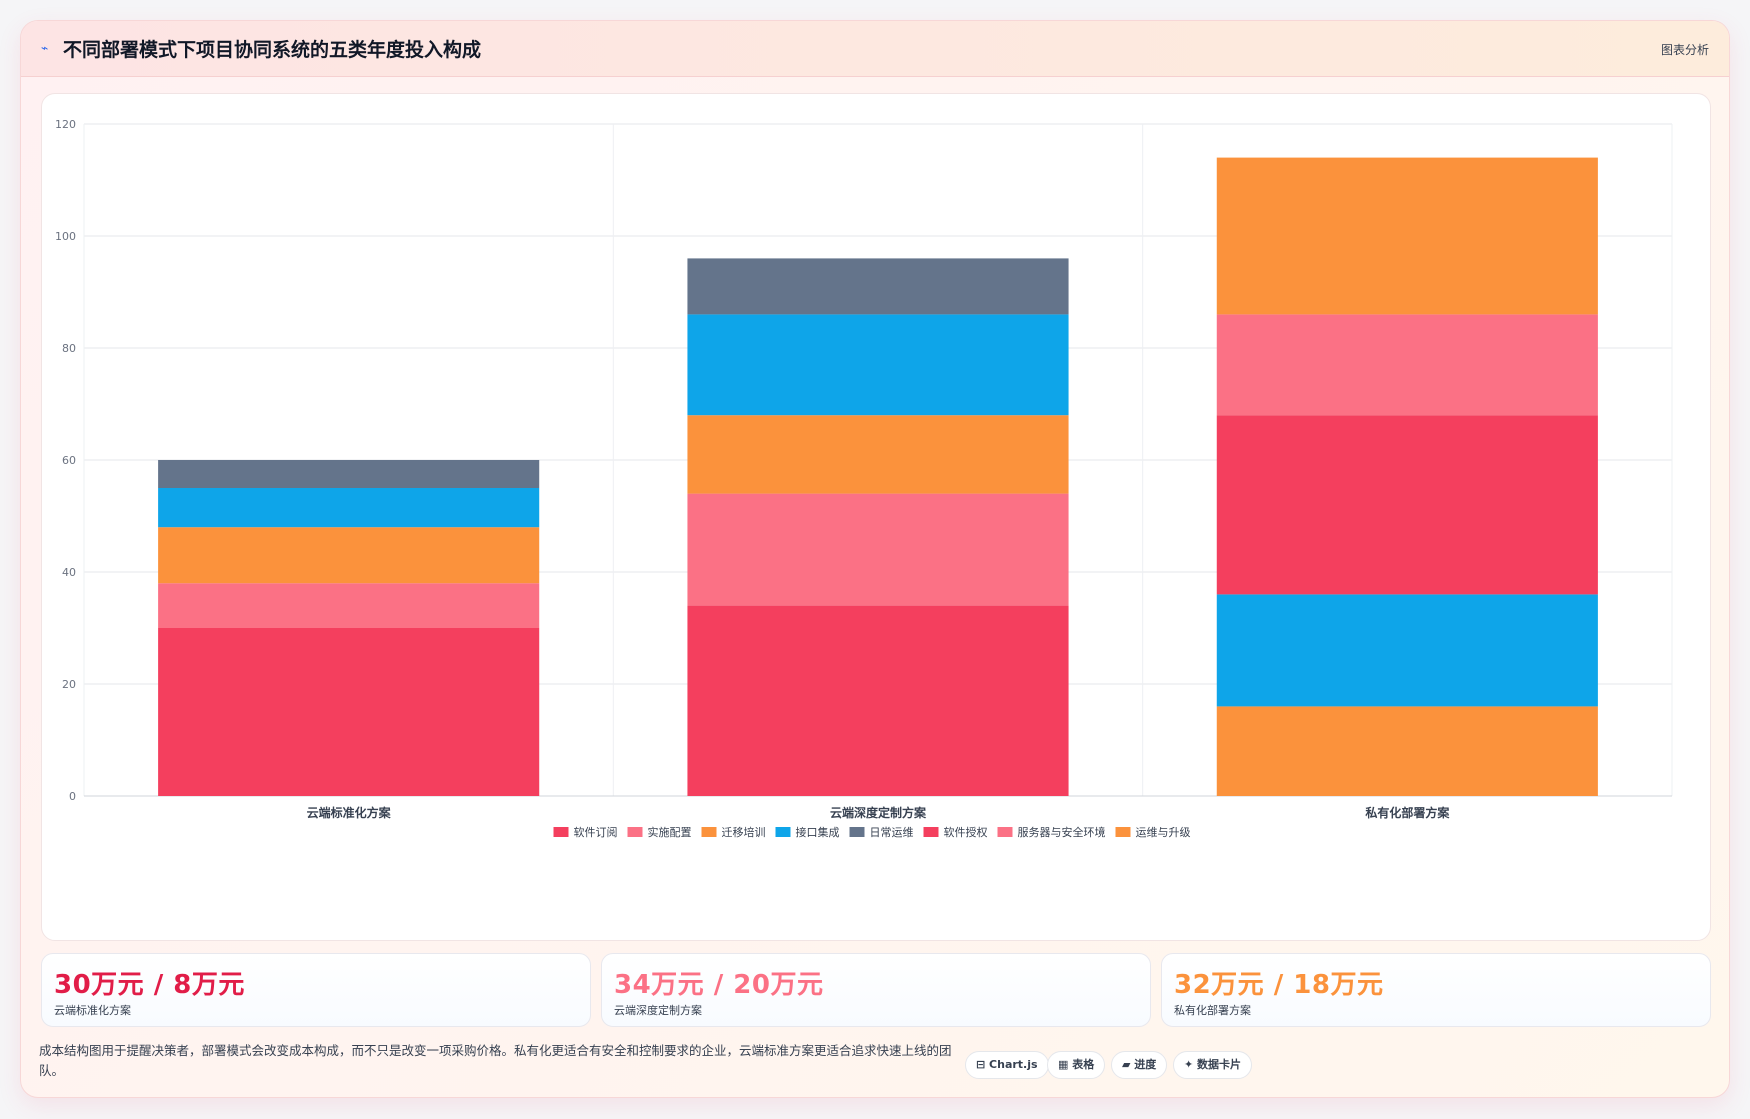 Image resolution: width=1750 pixels, height=1119 pixels. I want to click on chart-title: 不同部署模式下项目协同系统的五类年度投入构成, so click(272, 50).